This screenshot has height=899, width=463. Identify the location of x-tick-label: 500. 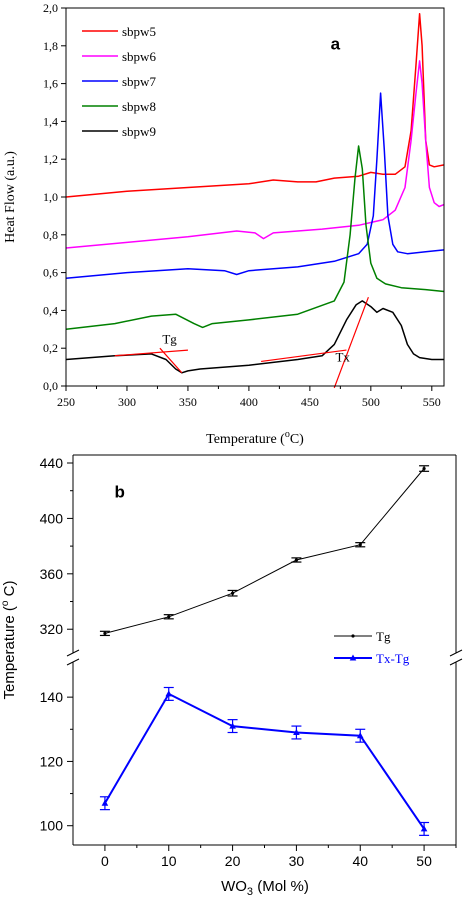
(371, 402).